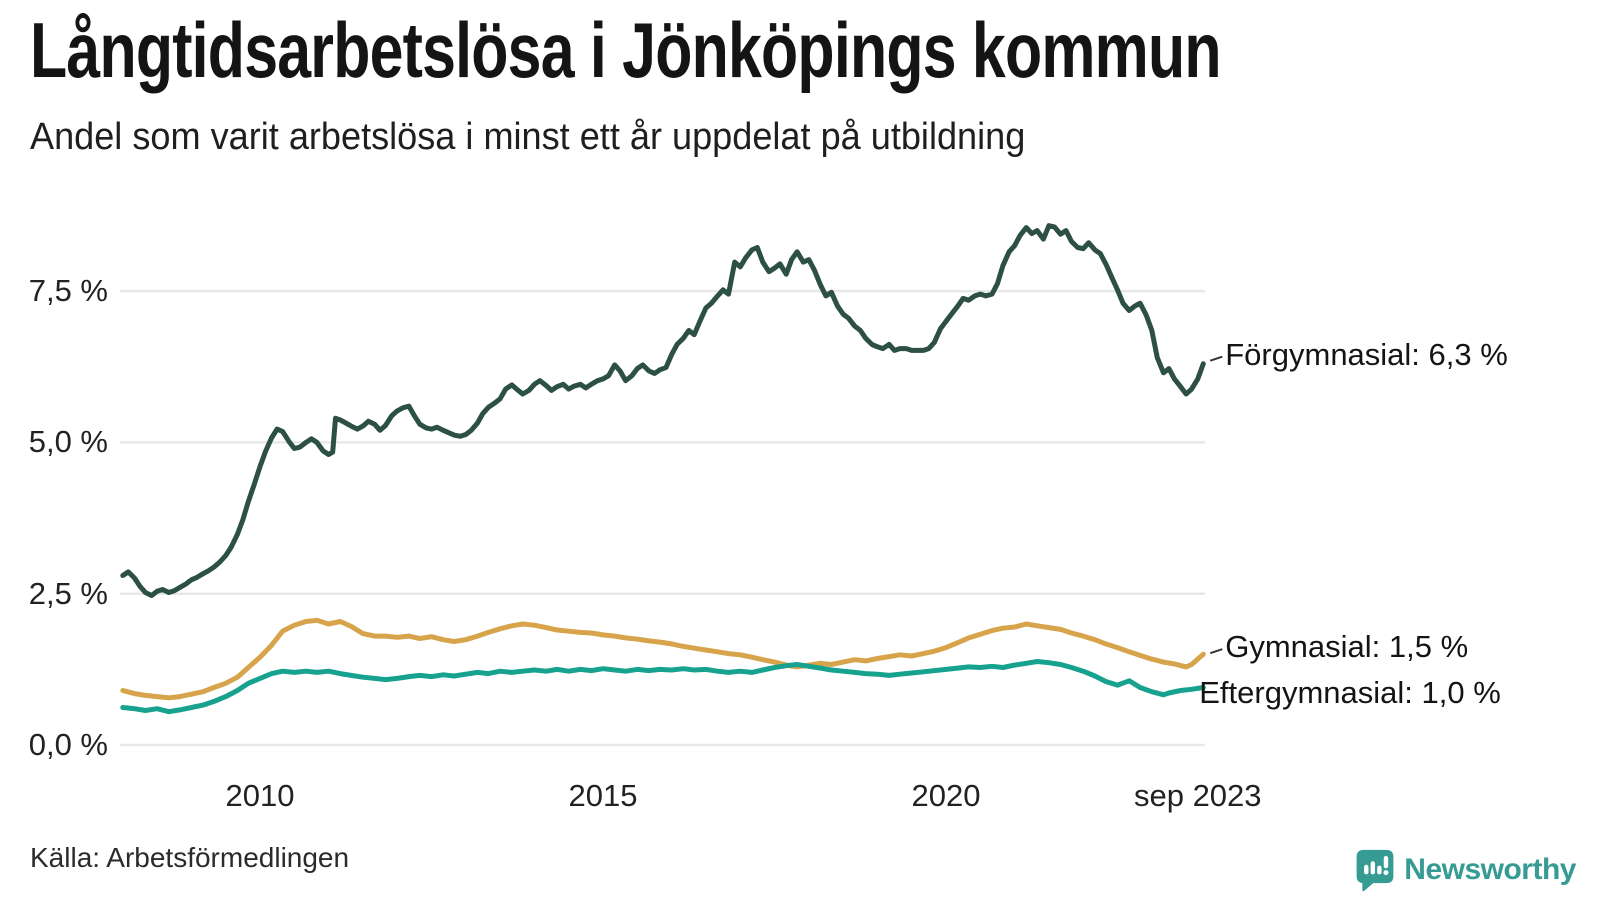 This screenshot has width=1600, height=900. I want to click on newsworthy-logo: Newsworthy, so click(1465, 870).